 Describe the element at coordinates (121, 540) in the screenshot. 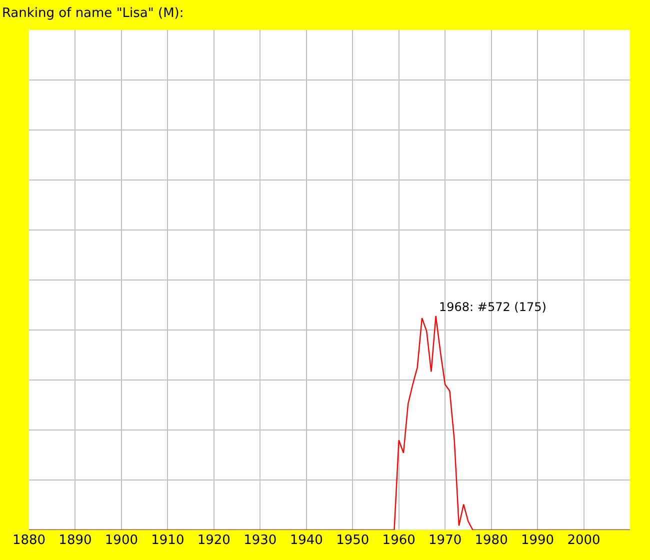

I see `x-tick-label: 1900` at that location.